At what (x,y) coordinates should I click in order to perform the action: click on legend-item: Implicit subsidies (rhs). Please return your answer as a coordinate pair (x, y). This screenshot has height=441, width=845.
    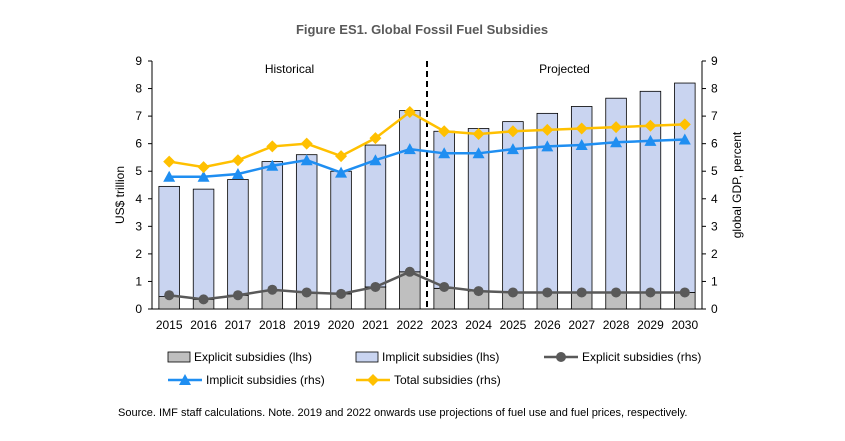
    Looking at the image, I should click on (246, 380).